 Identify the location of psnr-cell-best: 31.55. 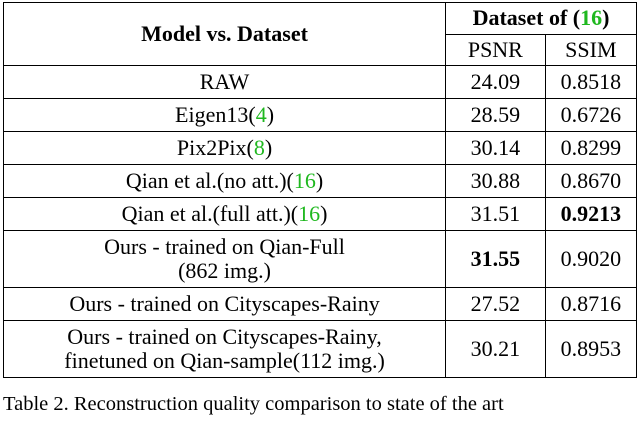
(495, 259).